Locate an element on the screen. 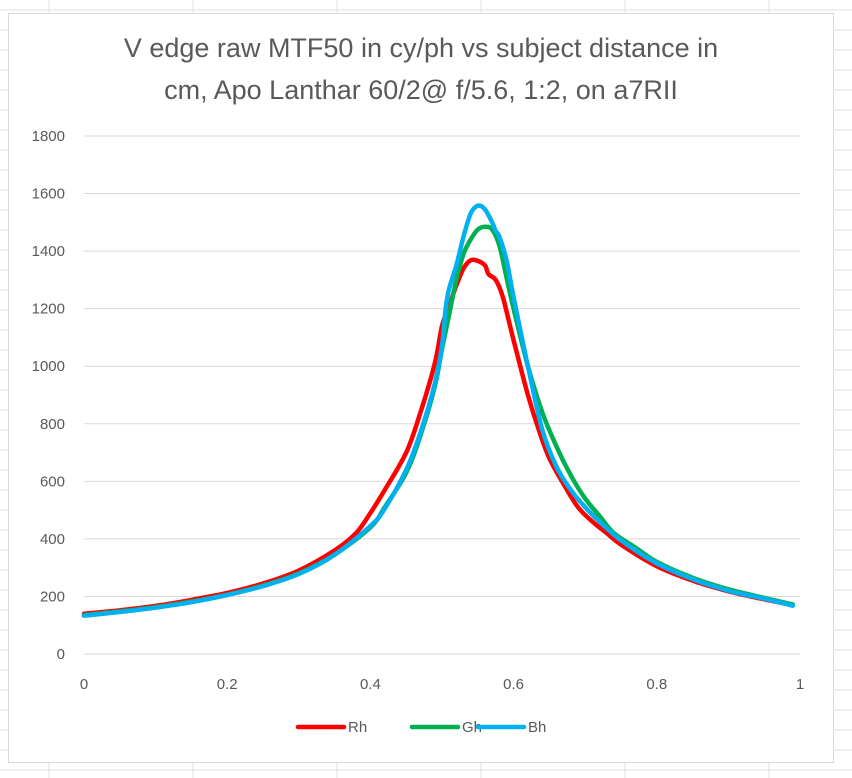  x-tick-label: 0.6 is located at coordinates (513, 684).